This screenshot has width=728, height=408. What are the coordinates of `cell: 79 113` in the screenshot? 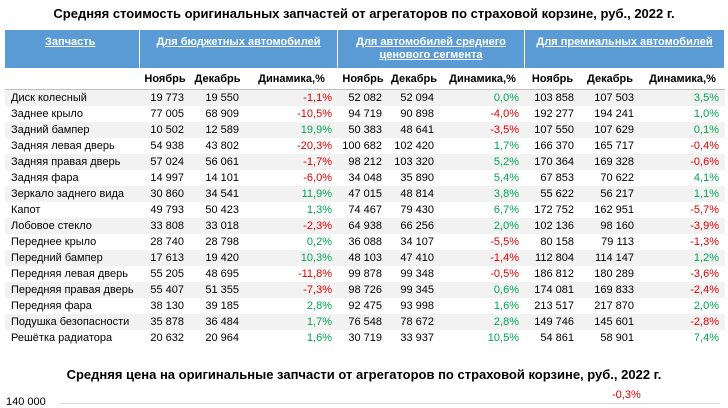 It's located at (610, 242).